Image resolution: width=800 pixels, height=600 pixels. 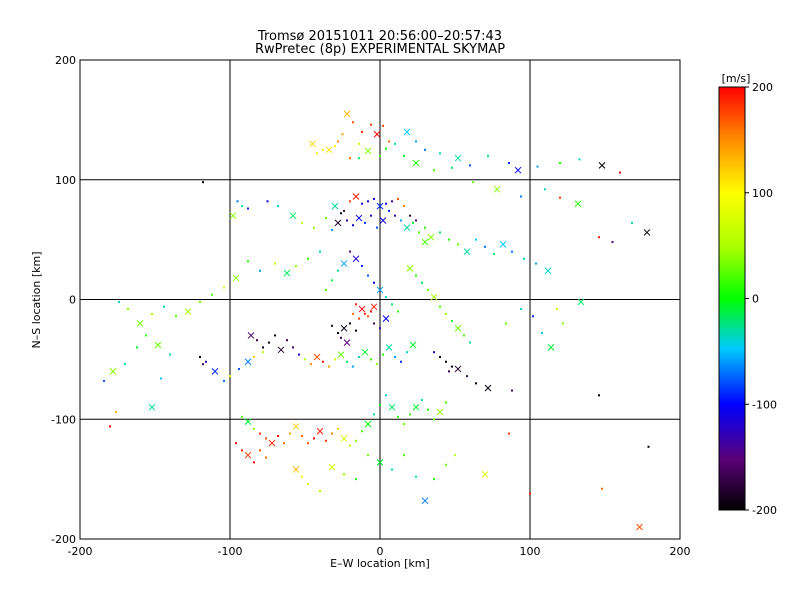 What do you see at coordinates (764, 510) in the screenshot?
I see `colorbar-tick-label: -200` at bounding box center [764, 510].